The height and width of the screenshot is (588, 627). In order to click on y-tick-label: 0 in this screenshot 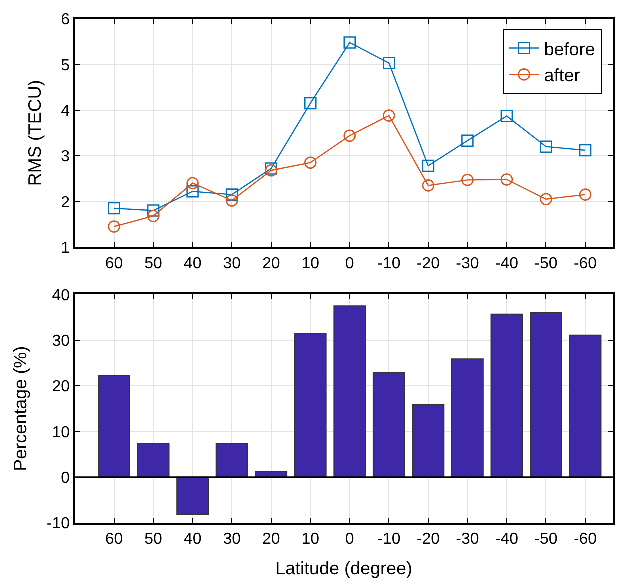, I will do `click(65, 478)`.